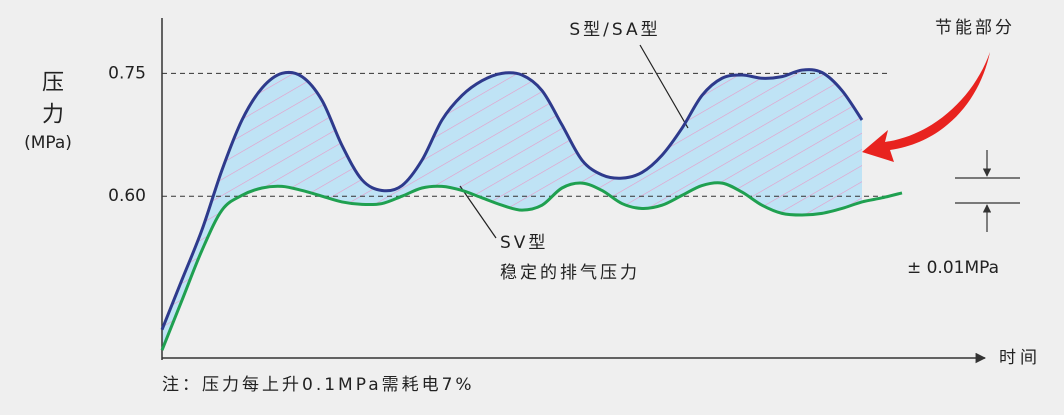  Describe the element at coordinates (318, 385) in the screenshot. I see `note: 注：压力每上升0.1MPa需耗电7%` at that location.